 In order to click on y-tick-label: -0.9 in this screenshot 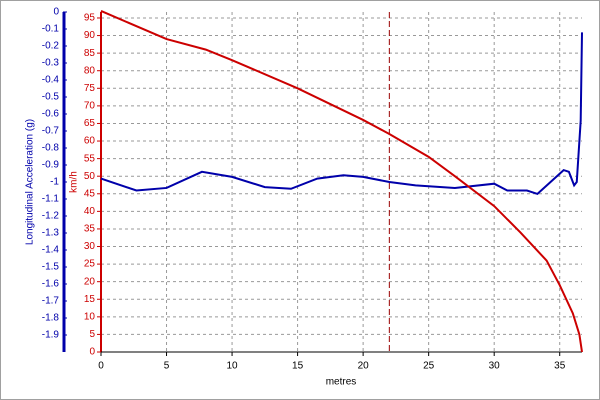, I will do `click(51, 165)`.